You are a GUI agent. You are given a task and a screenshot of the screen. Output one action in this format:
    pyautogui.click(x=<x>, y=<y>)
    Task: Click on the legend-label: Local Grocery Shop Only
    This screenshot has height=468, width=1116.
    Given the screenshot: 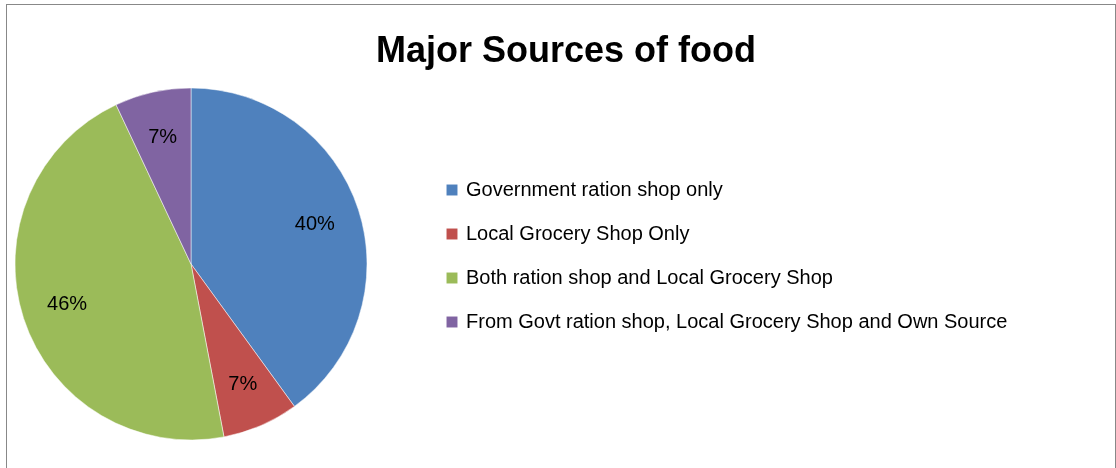 What is the action you would take?
    pyautogui.click(x=578, y=233)
    